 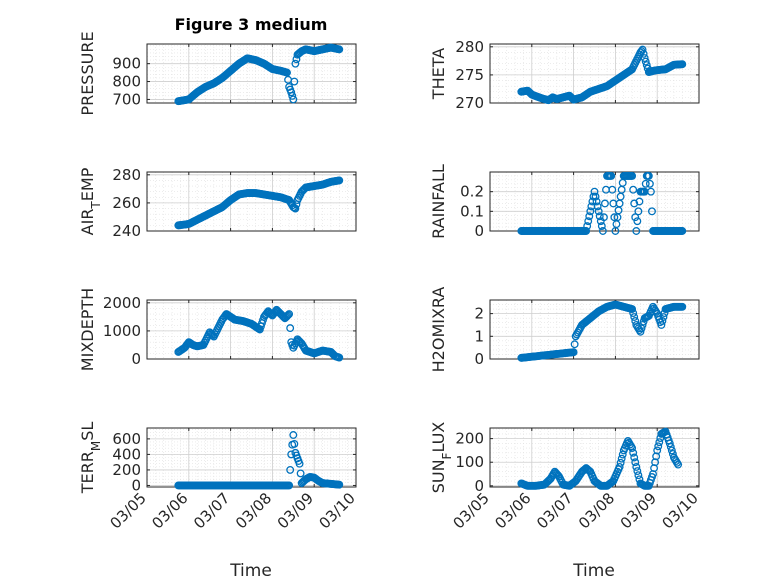 I want to click on y-tick-label: 240, so click(x=126, y=231).